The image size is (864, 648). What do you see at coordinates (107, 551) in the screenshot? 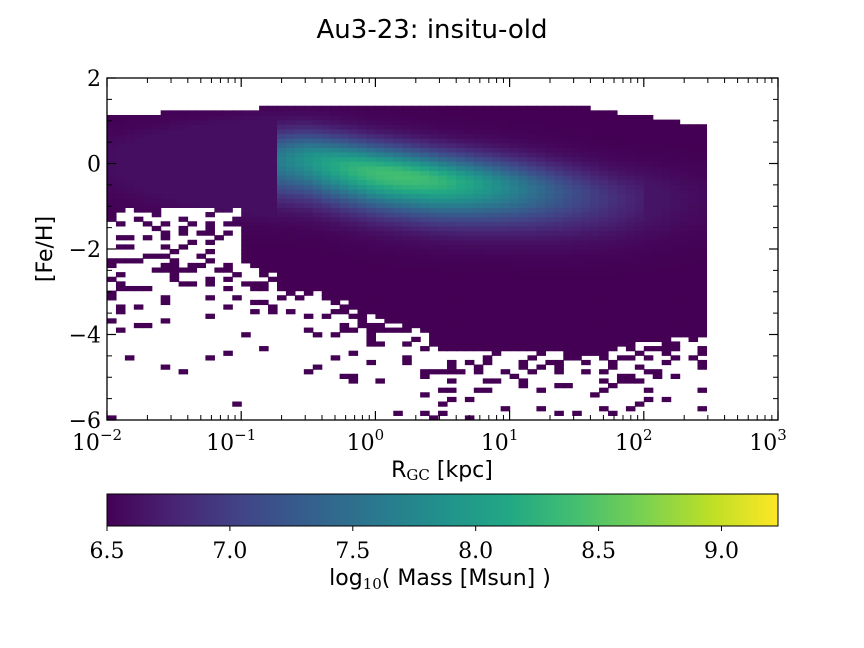
I see `colorbar-tick-label: 6.5` at bounding box center [107, 551].